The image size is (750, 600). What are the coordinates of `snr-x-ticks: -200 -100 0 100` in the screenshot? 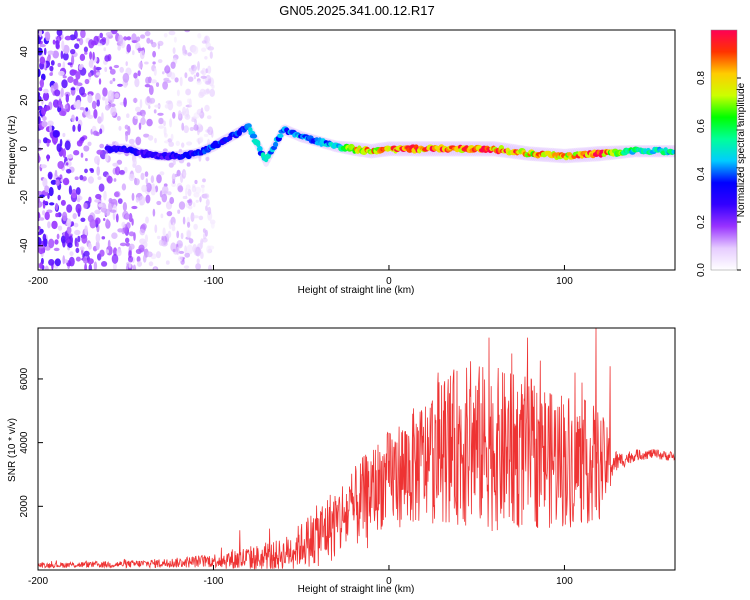 It's located at (300, 576).